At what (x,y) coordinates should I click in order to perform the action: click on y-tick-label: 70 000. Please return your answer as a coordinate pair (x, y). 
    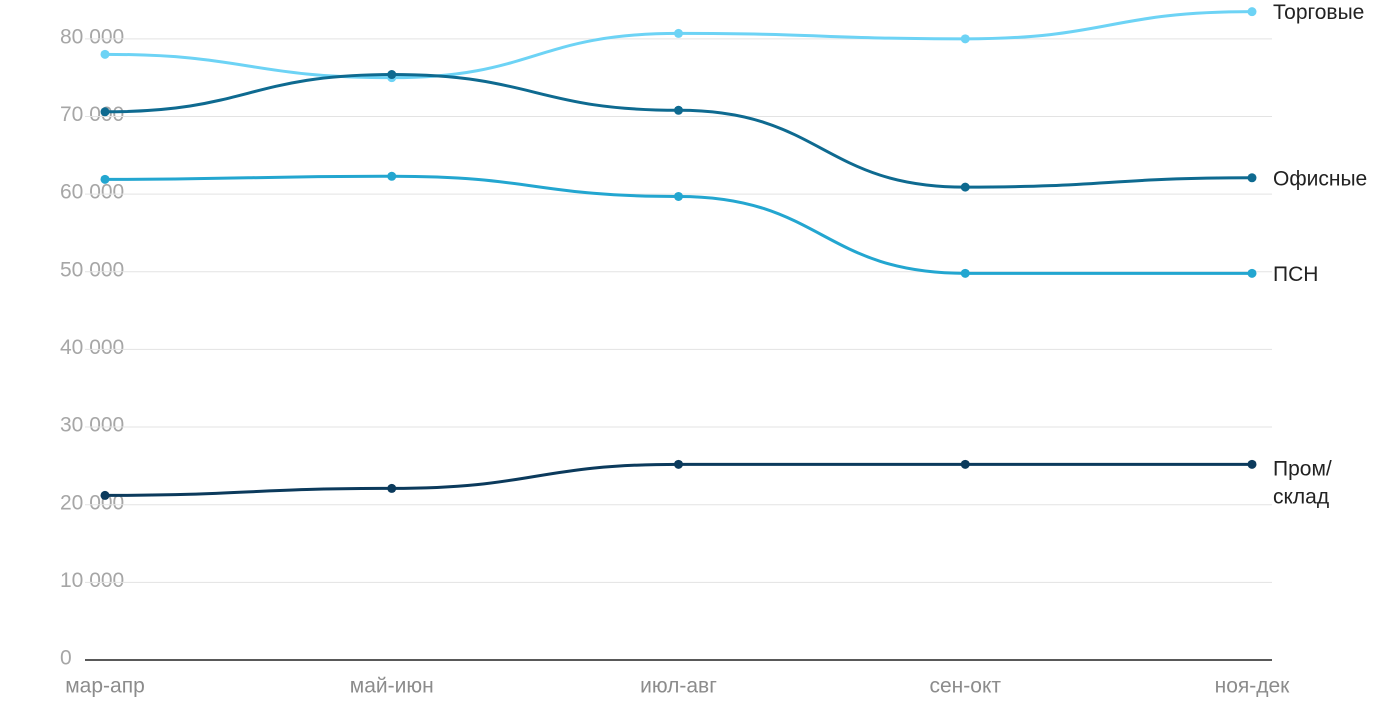
    Looking at the image, I should click on (92, 114).